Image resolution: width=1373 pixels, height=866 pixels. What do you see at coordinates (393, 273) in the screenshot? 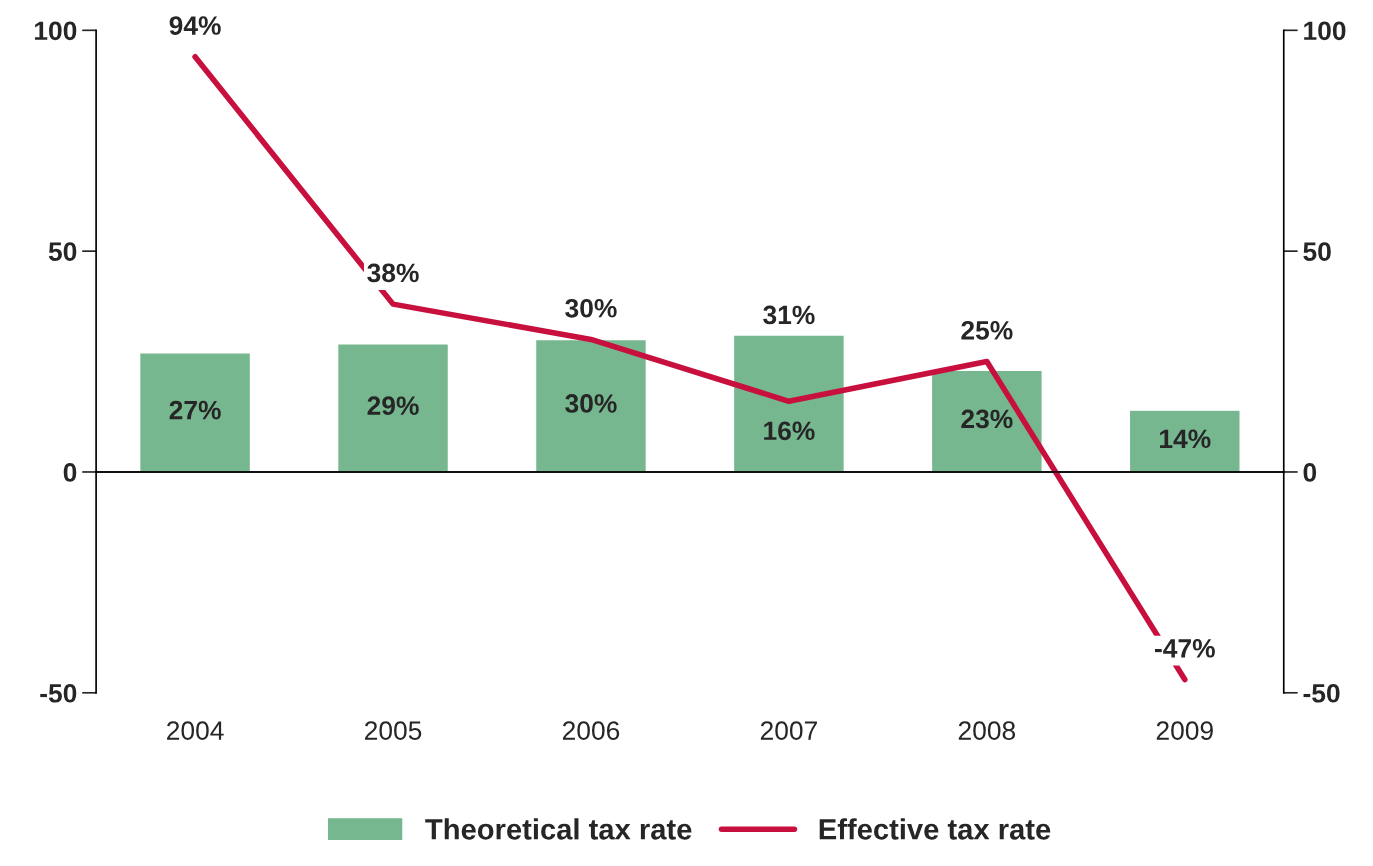
I see `data-label: 38%` at bounding box center [393, 273].